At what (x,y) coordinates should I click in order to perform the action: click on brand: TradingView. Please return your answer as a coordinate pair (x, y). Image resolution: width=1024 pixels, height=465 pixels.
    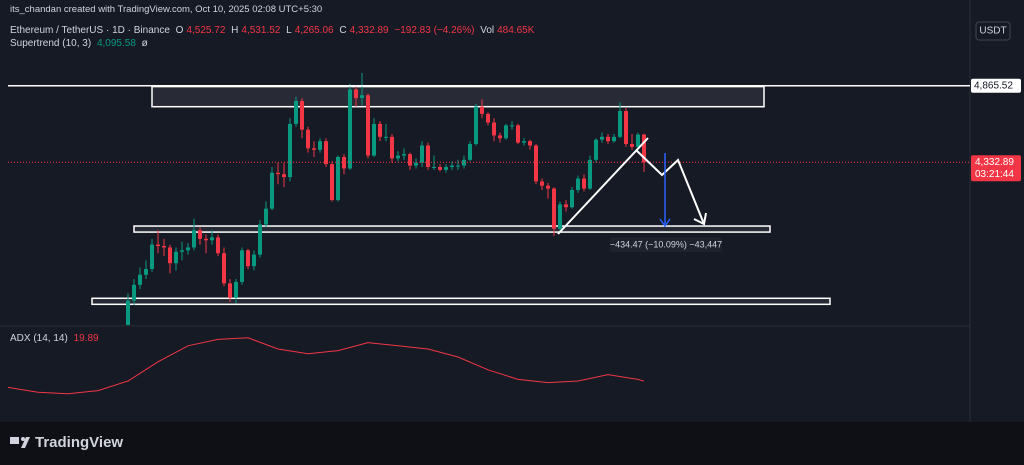
    Looking at the image, I should click on (79, 442).